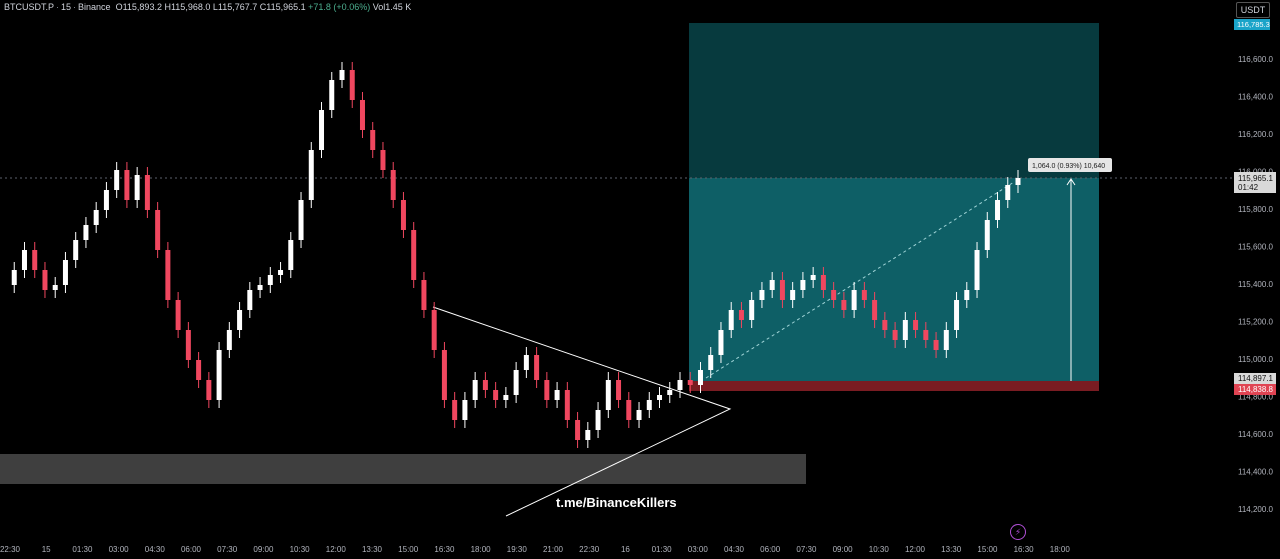 The width and height of the screenshot is (1280, 559). Describe the element at coordinates (1252, 24) in the screenshot. I see `target-price-tag` at that location.